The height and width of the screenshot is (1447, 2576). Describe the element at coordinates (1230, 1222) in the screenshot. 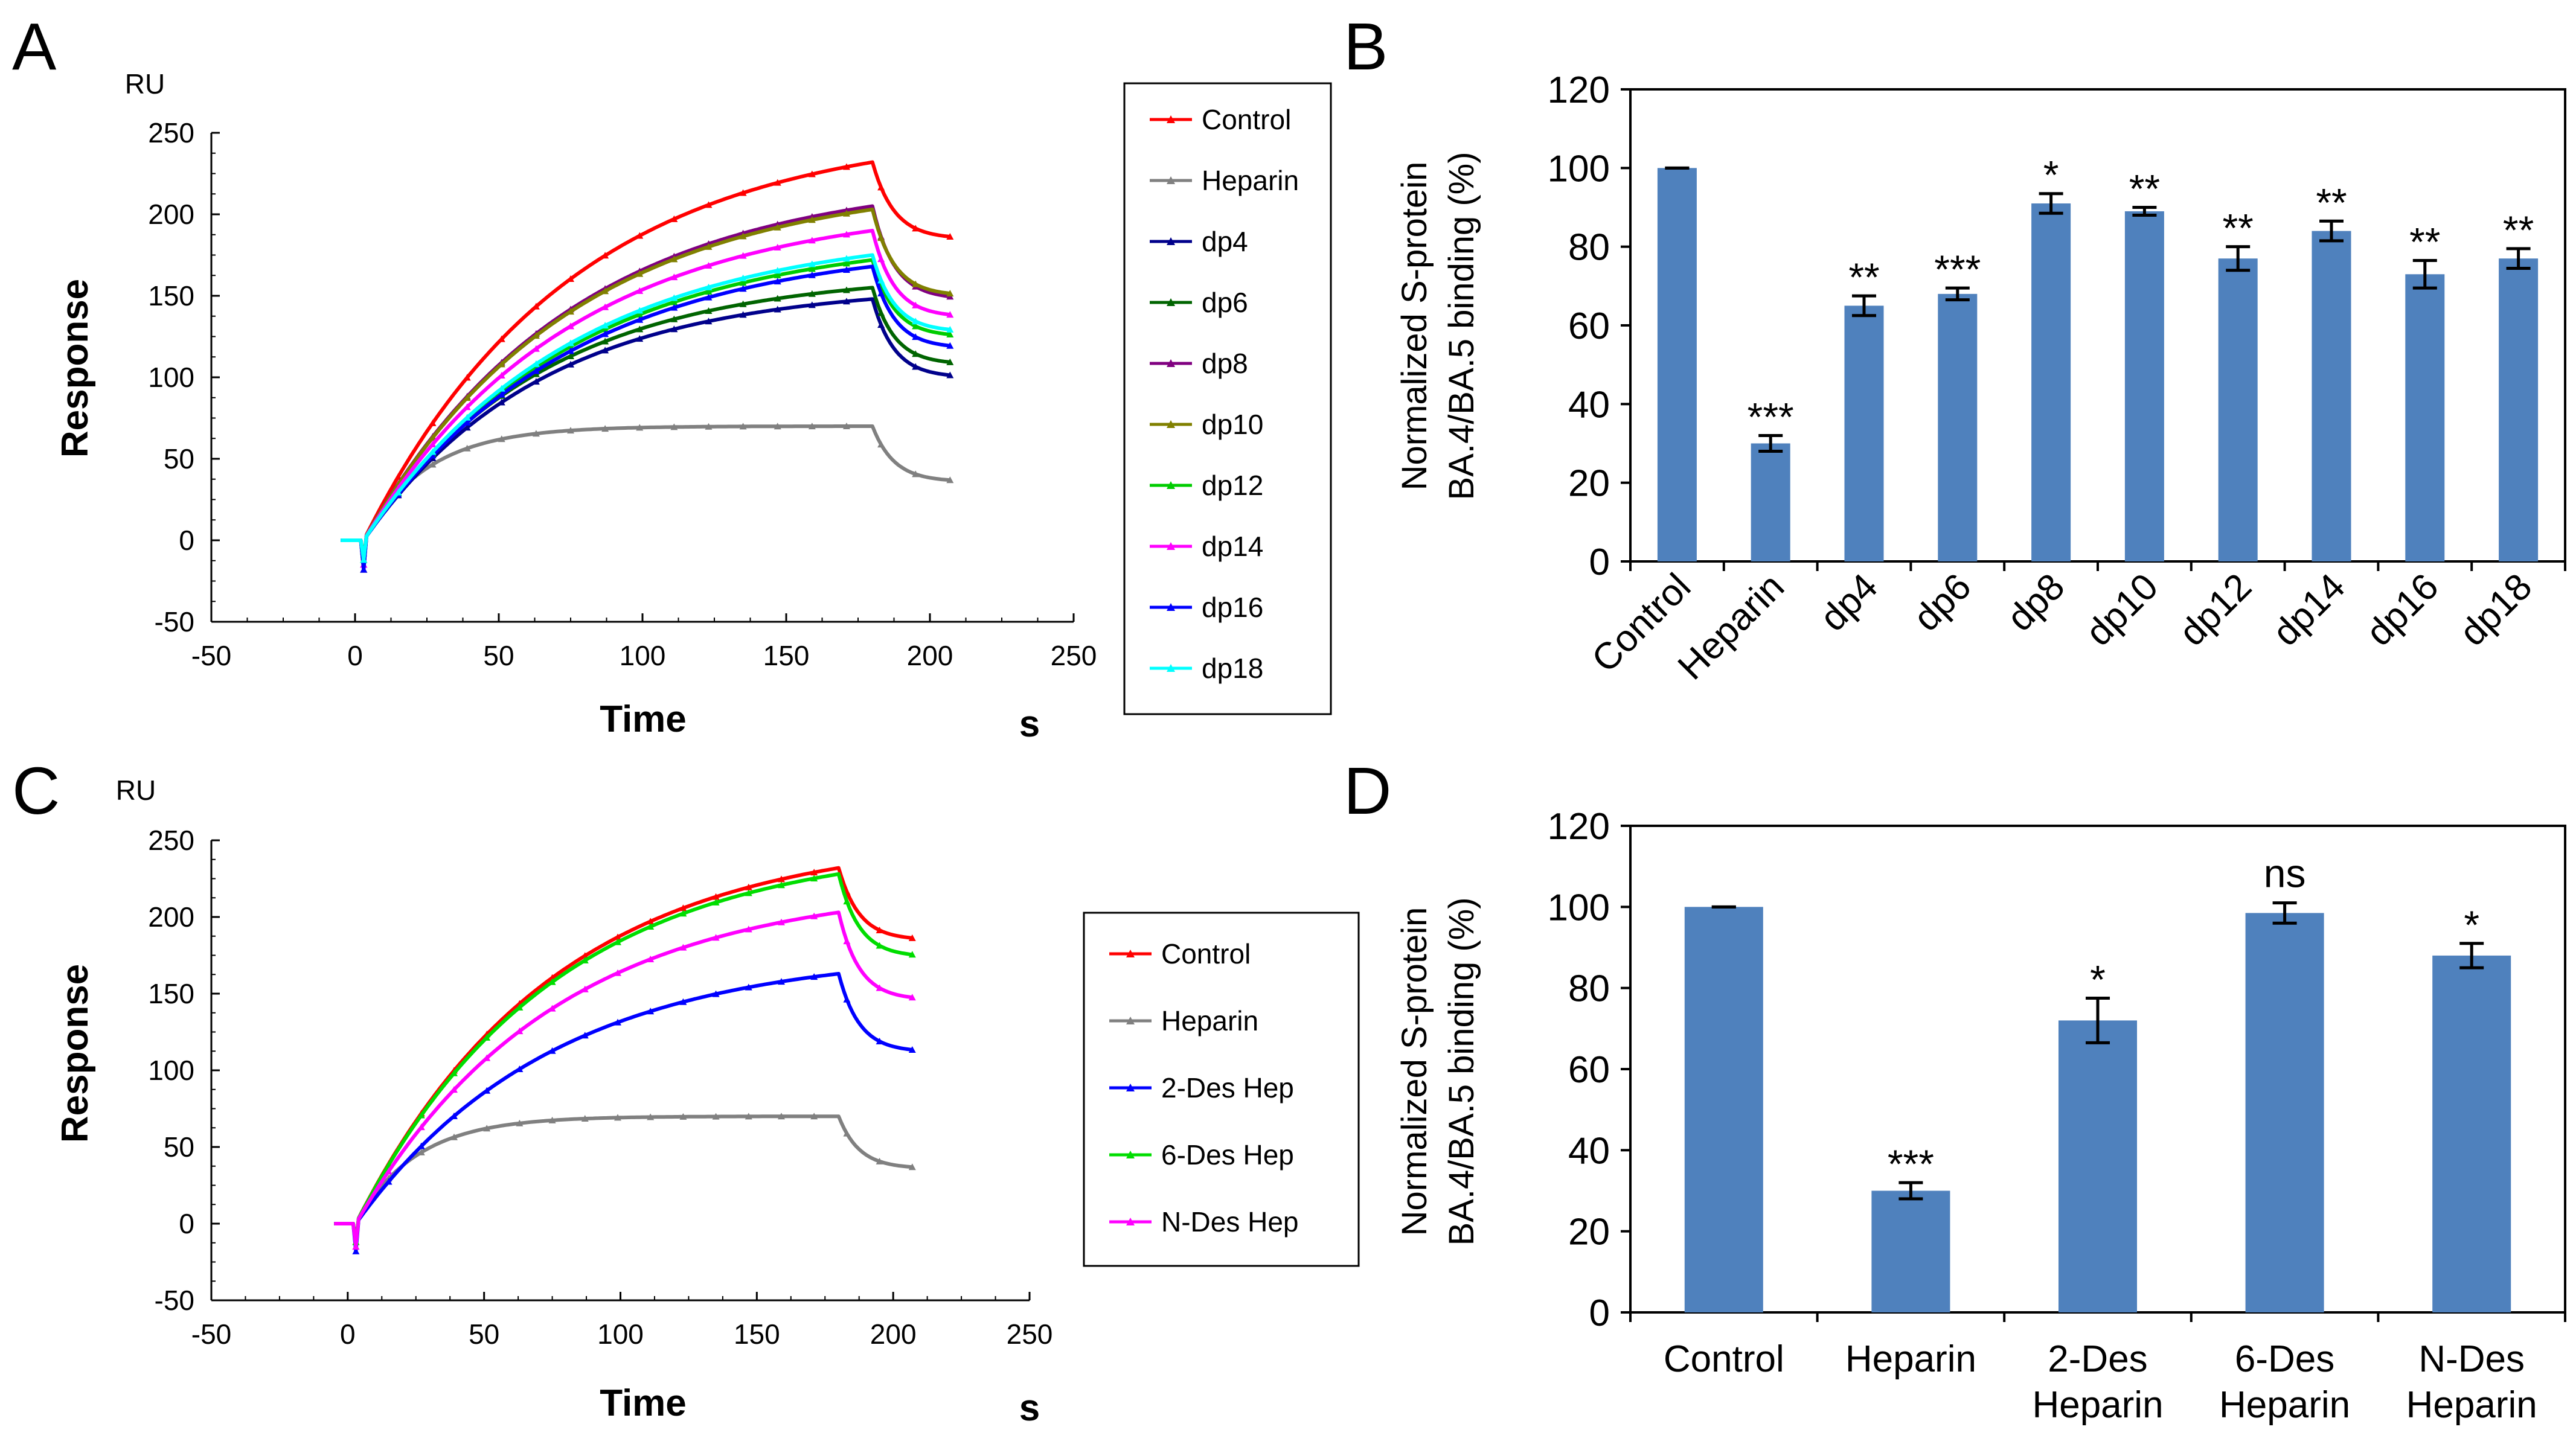

I see `legend-label-n-des-hep: N-Des Hep` at that location.